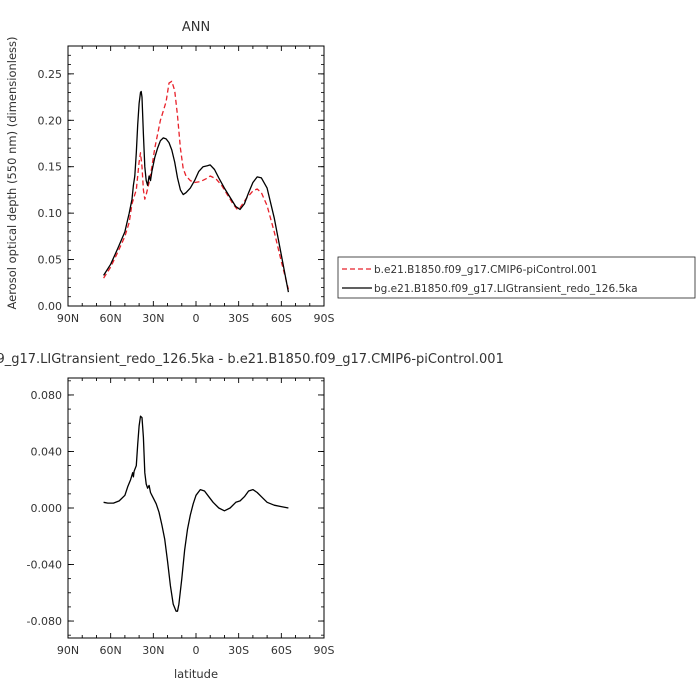 The width and height of the screenshot is (700, 700). I want to click on top-y-tick-label: 0.00, so click(50, 306).